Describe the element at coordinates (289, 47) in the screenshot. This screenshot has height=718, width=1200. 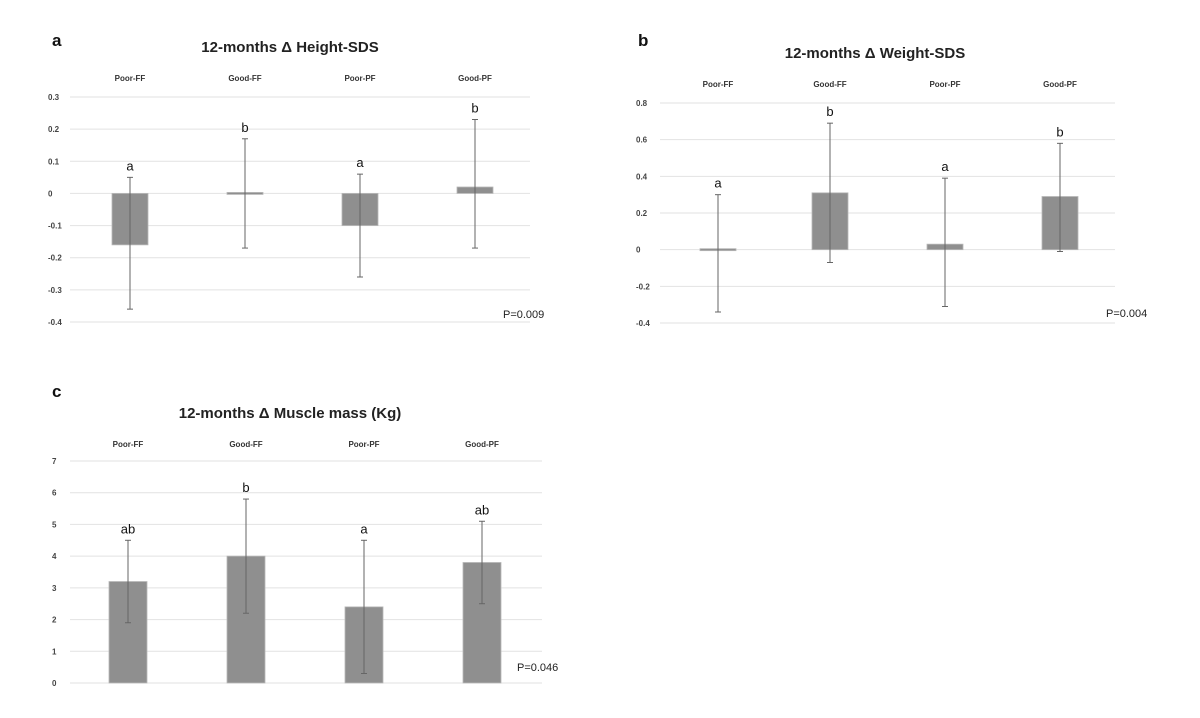
I see `chart-title: 12-months Δ Height-SDS` at that location.